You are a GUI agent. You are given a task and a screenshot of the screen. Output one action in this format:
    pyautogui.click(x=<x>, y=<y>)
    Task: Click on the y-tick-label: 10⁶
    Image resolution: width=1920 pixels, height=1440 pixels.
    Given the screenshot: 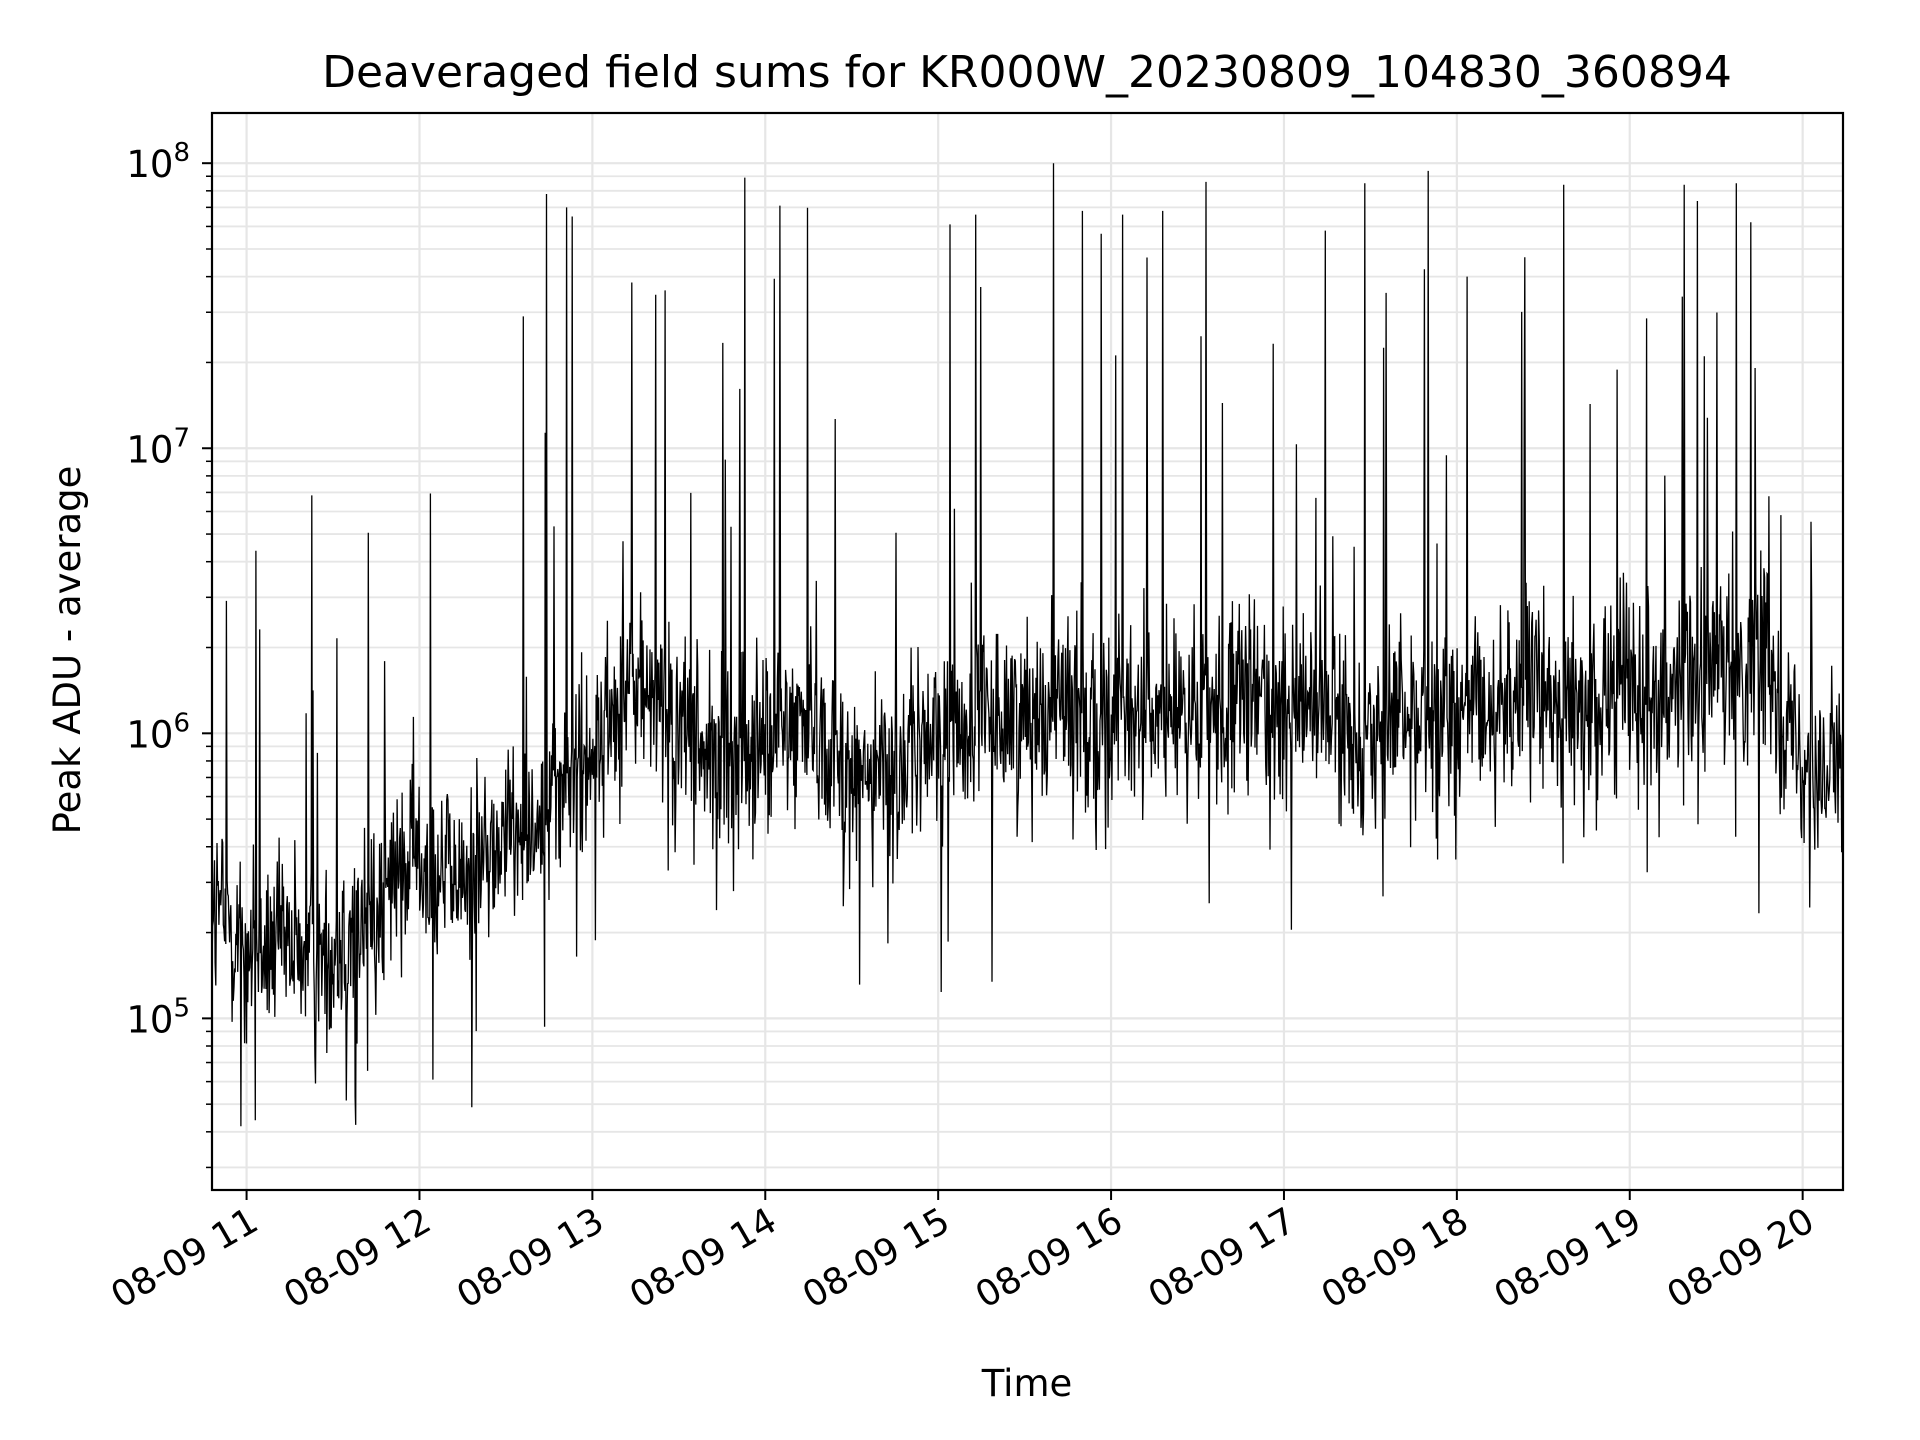 What is the action you would take?
    pyautogui.click(x=158, y=732)
    